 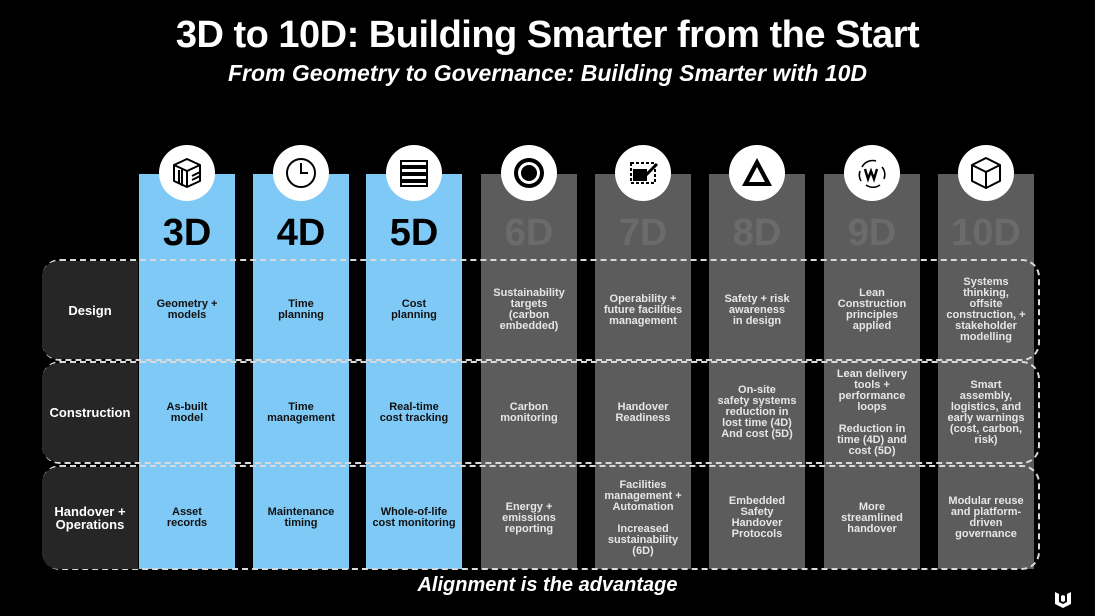 I want to click on dimension-column-5d, so click(x=414, y=371).